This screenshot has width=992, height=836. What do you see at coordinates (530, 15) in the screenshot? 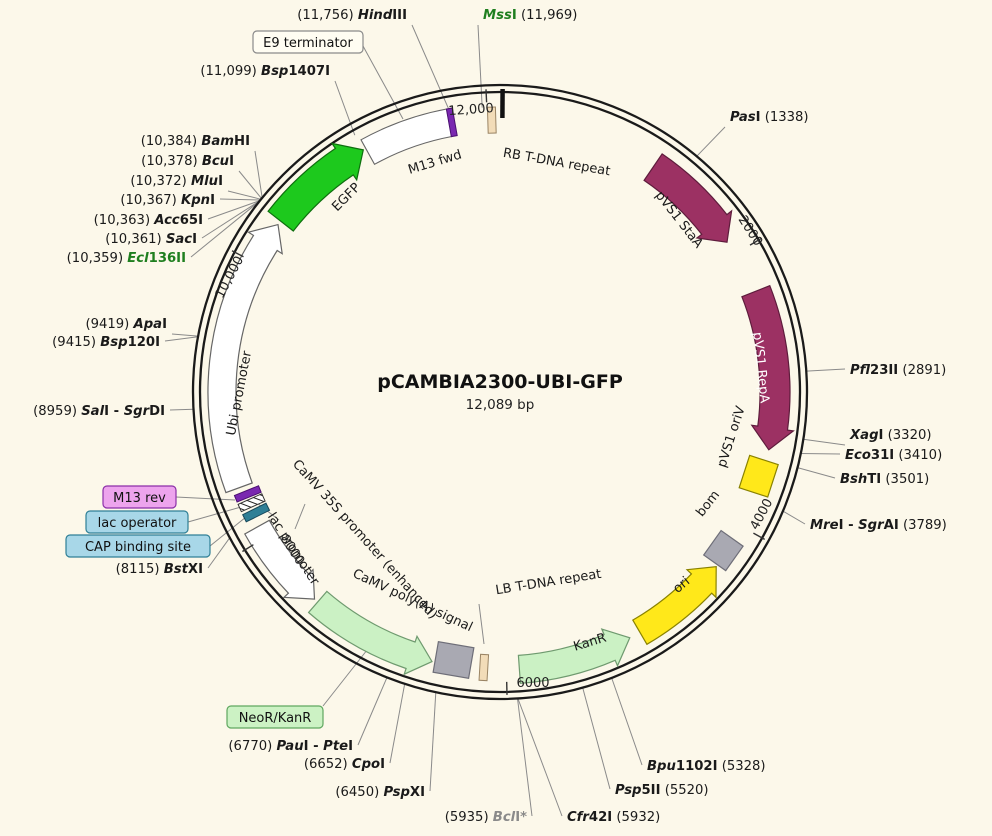
I see `enzyme-label-mssi: MssI (11,969)` at bounding box center [530, 15].